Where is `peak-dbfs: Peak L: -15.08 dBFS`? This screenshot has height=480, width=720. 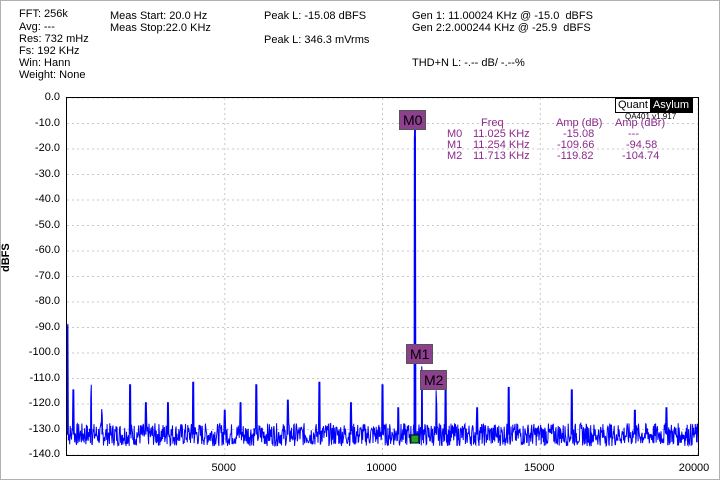
peak-dbfs: Peak L: -15.08 dBFS is located at coordinates (315, 16).